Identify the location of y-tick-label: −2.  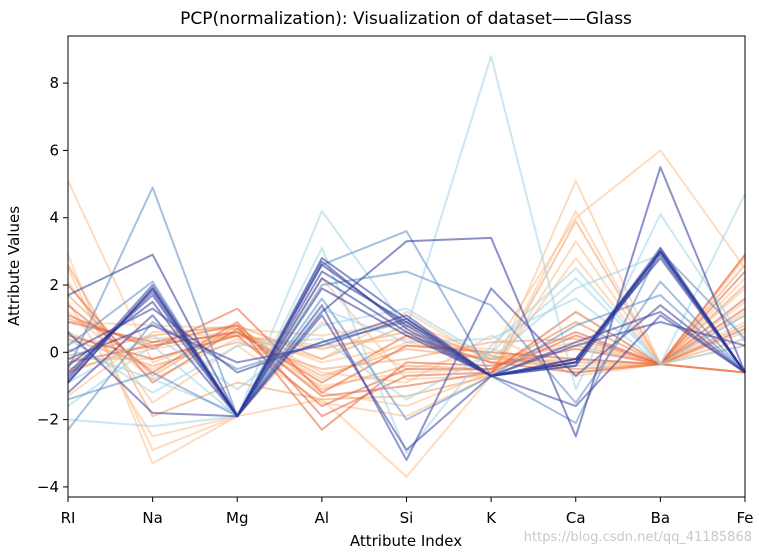
(48, 420).